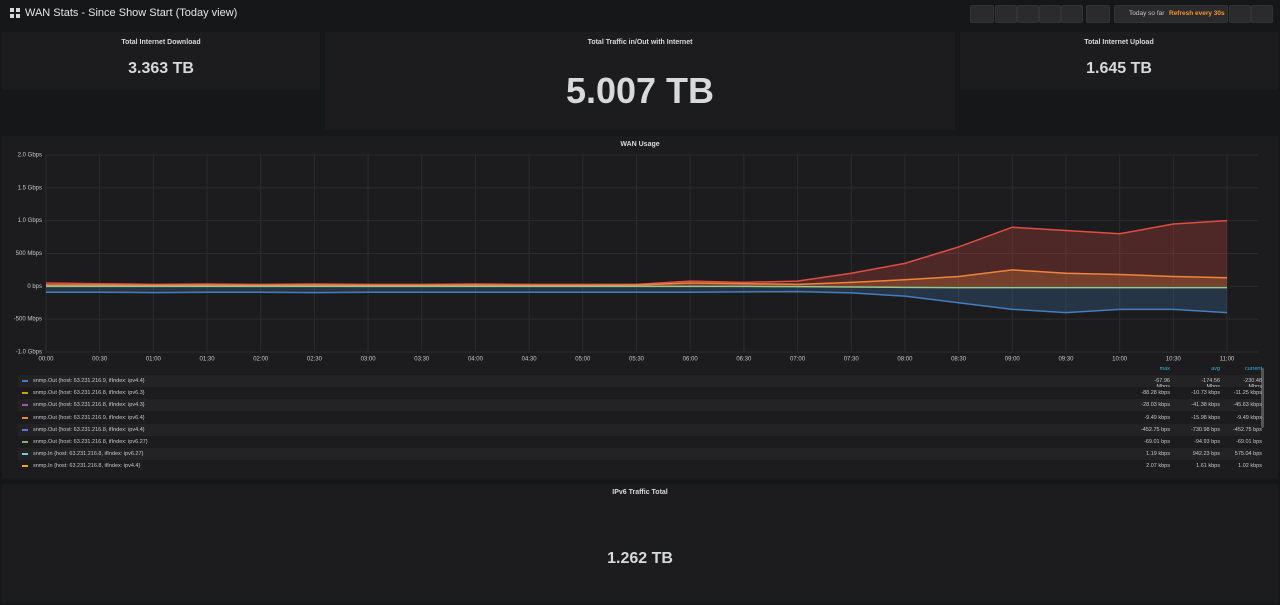  I want to click on settings-button, so click(1072, 14).